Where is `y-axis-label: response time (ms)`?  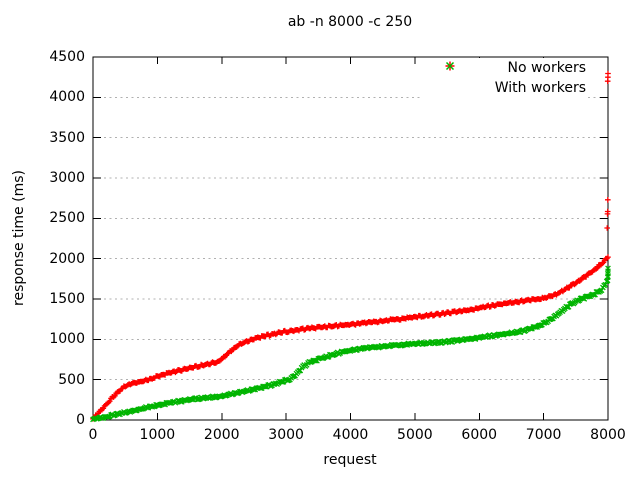
y-axis-label: response time (ms) is located at coordinates (19, 238).